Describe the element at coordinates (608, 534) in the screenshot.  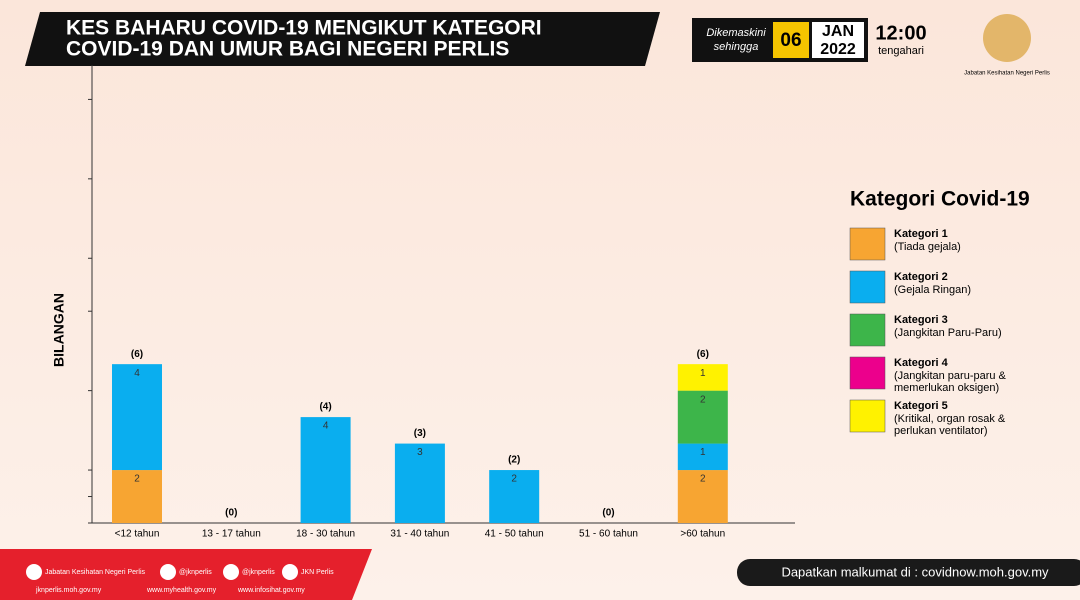
I see `x-tick-label: 51 - 60 tahun` at that location.